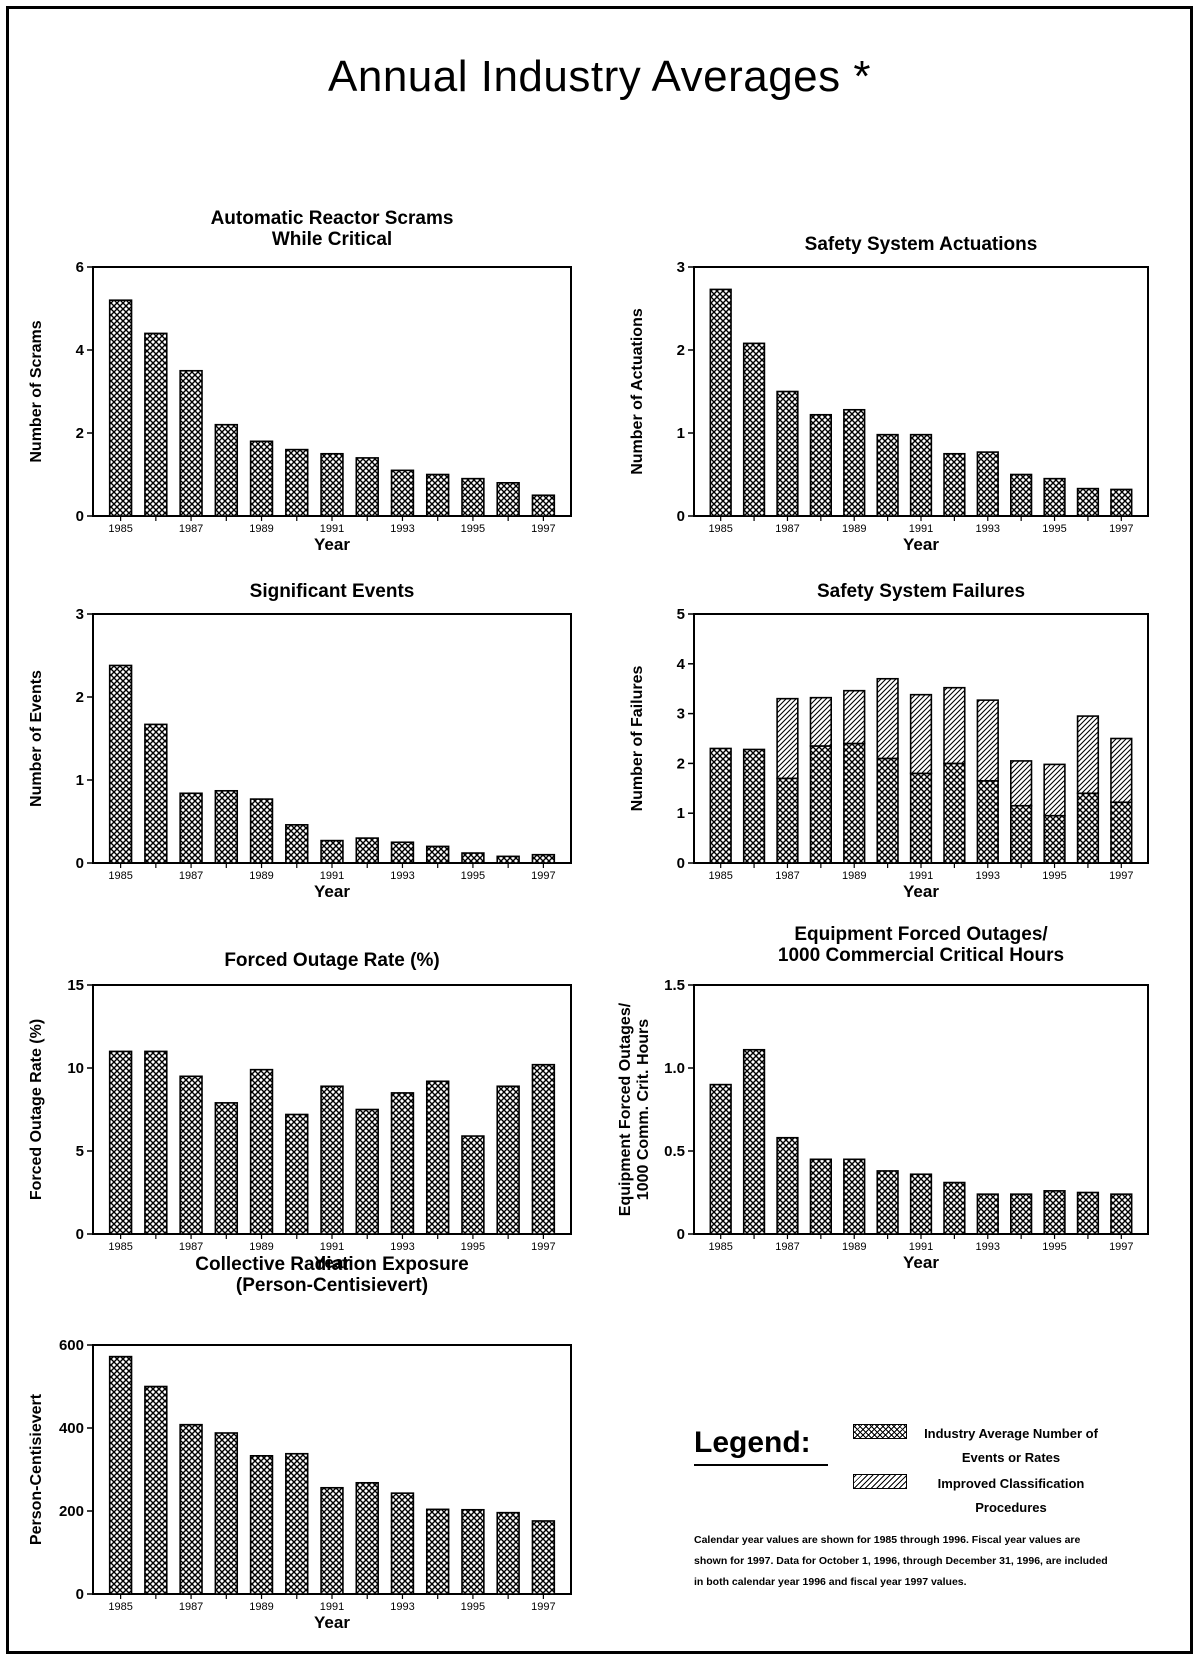 This screenshot has width=1199, height=1660. I want to click on legend-label: Improved Classification Procedures, so click(1011, 1495).